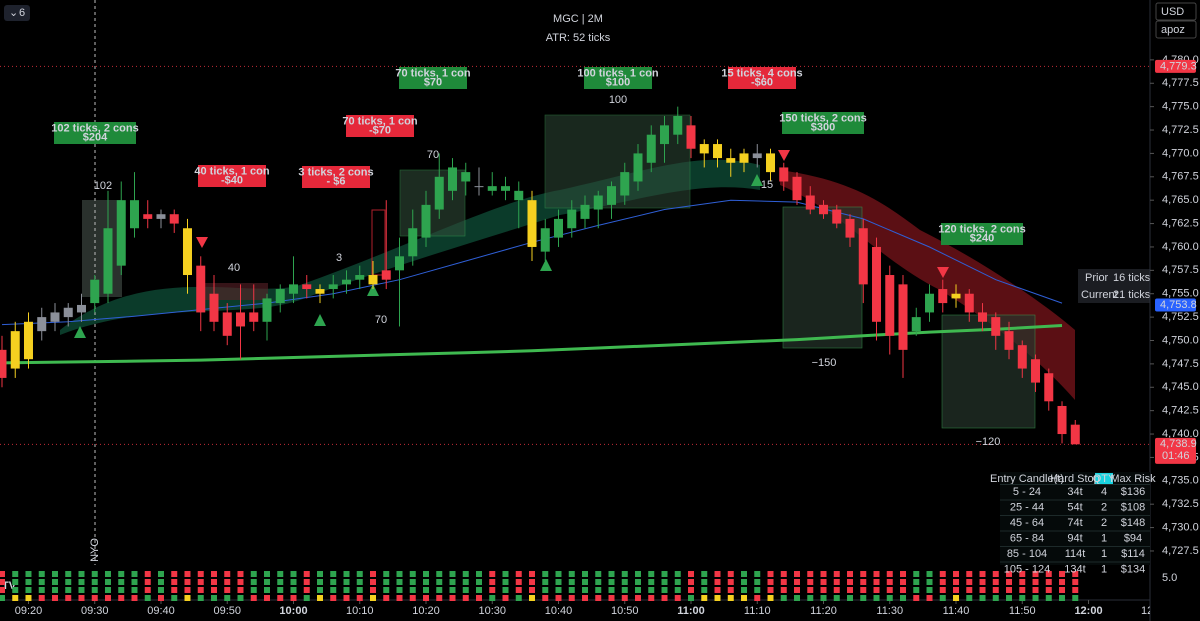 The image size is (1200, 621). What do you see at coordinates (1099, 295) in the screenshot?
I see `current-label: Current` at bounding box center [1099, 295].